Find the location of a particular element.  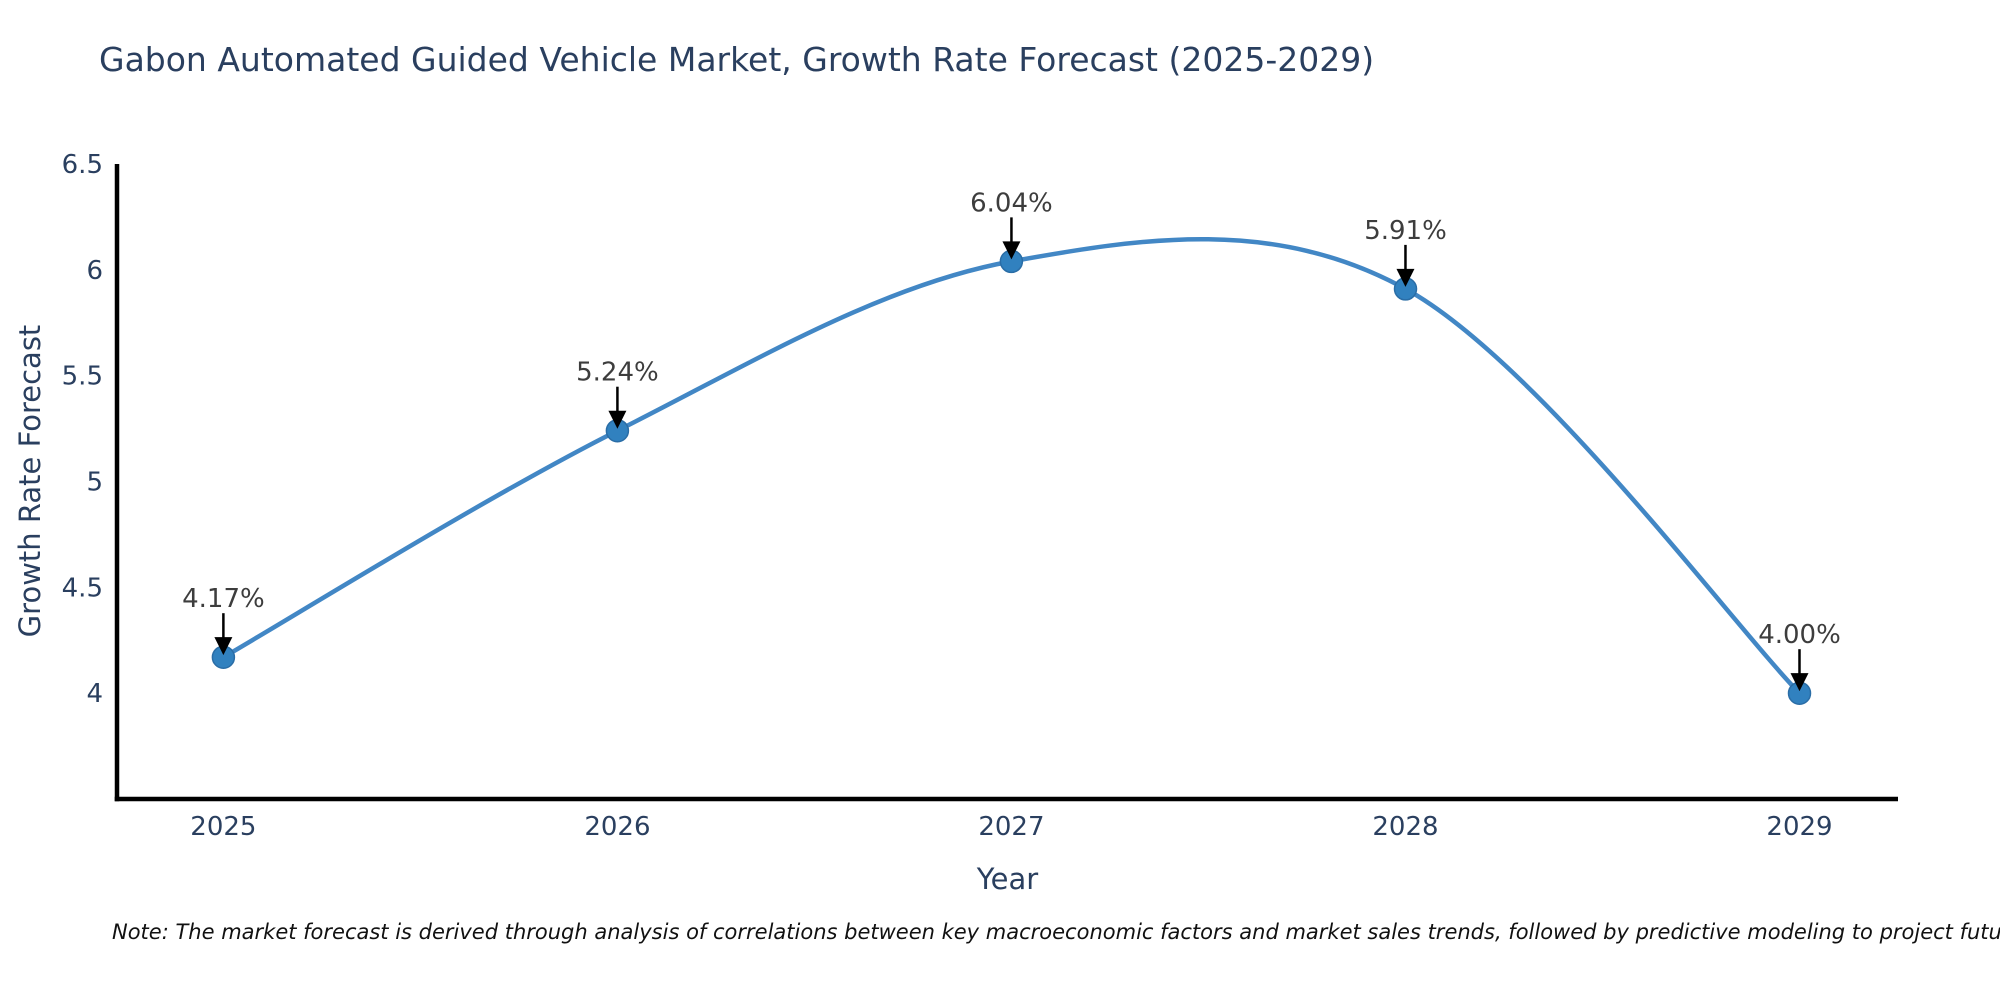

x-tick-label: 2028 is located at coordinates (1405, 827).